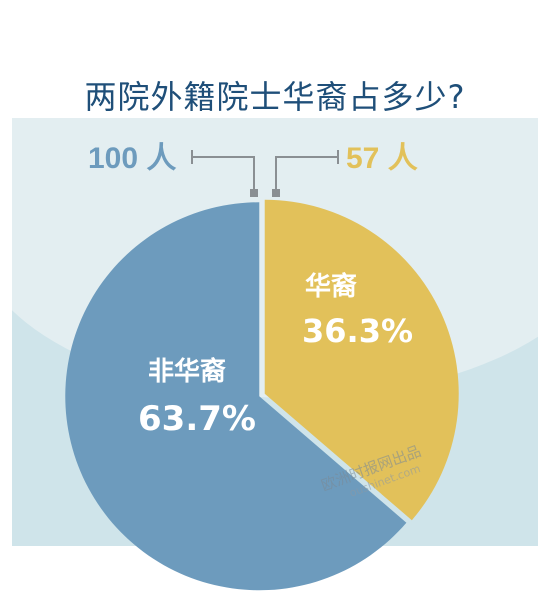  What do you see at coordinates (331, 286) in the screenshot?
I see `slice-name-chinese: 华裔` at bounding box center [331, 286].